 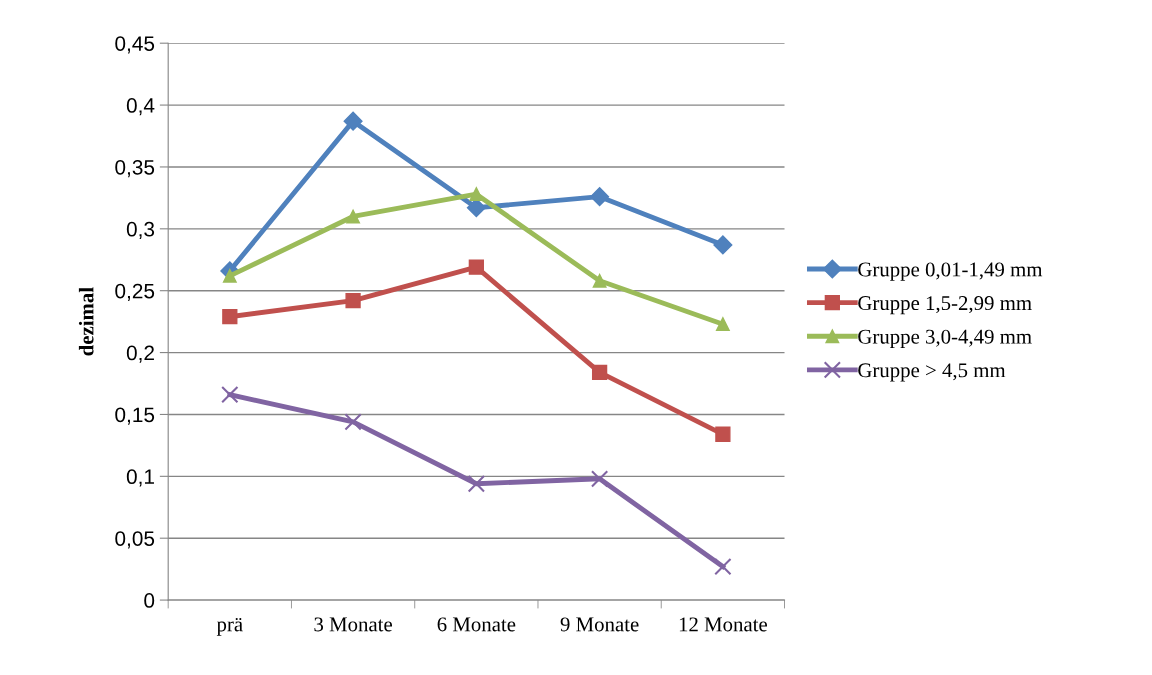 What do you see at coordinates (476, 624) in the screenshot?
I see `x-tick-label: 6 Monate` at bounding box center [476, 624].